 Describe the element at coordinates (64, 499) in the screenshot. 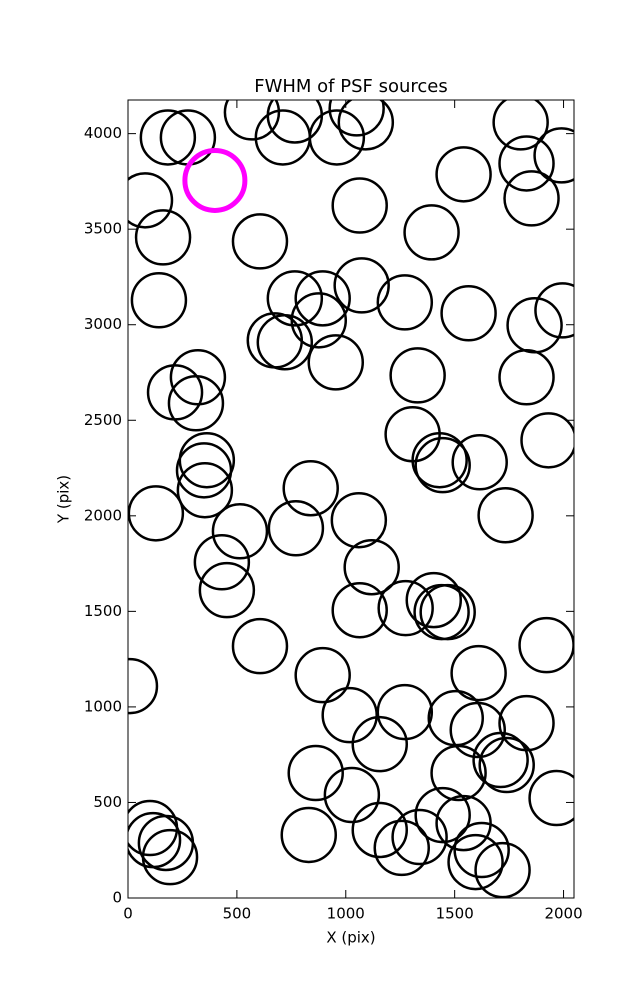

I see `y-axis-label: Y (pix)` at that location.